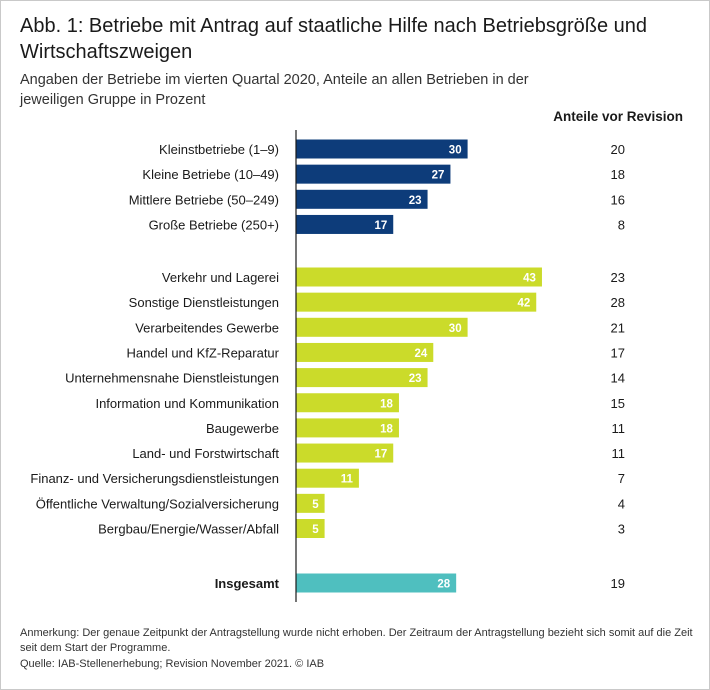 This screenshot has width=710, height=690. What do you see at coordinates (220, 277) in the screenshot?
I see `category-label: Verkehr und Lagerei` at bounding box center [220, 277].